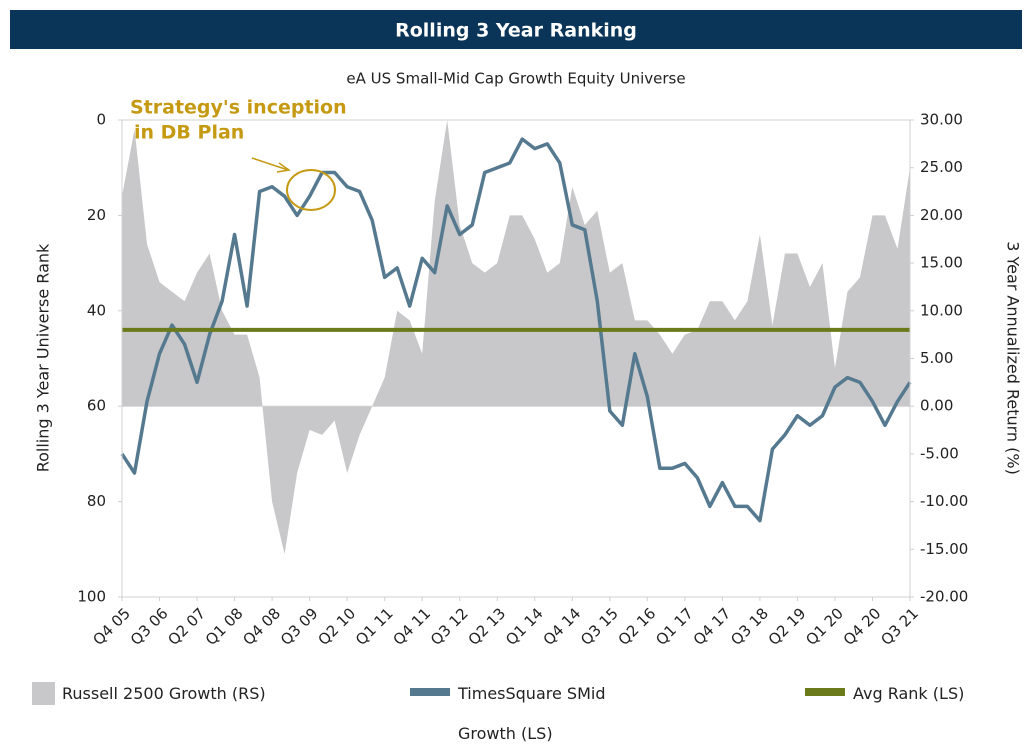  I want to click on legend-label: Avg Rank (LS), so click(909, 693).